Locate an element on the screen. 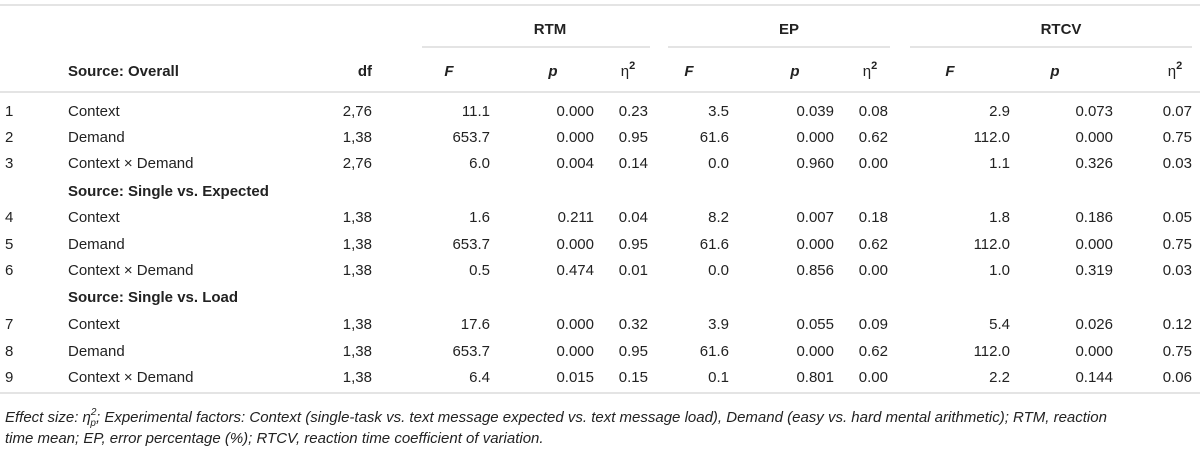 The height and width of the screenshot is (454, 1200). cell: 2.9 is located at coordinates (999, 111).